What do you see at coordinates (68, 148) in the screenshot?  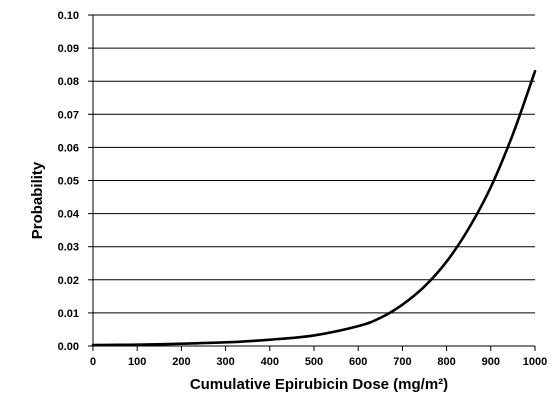 I see `y-tick-label-6: 0.06` at bounding box center [68, 148].